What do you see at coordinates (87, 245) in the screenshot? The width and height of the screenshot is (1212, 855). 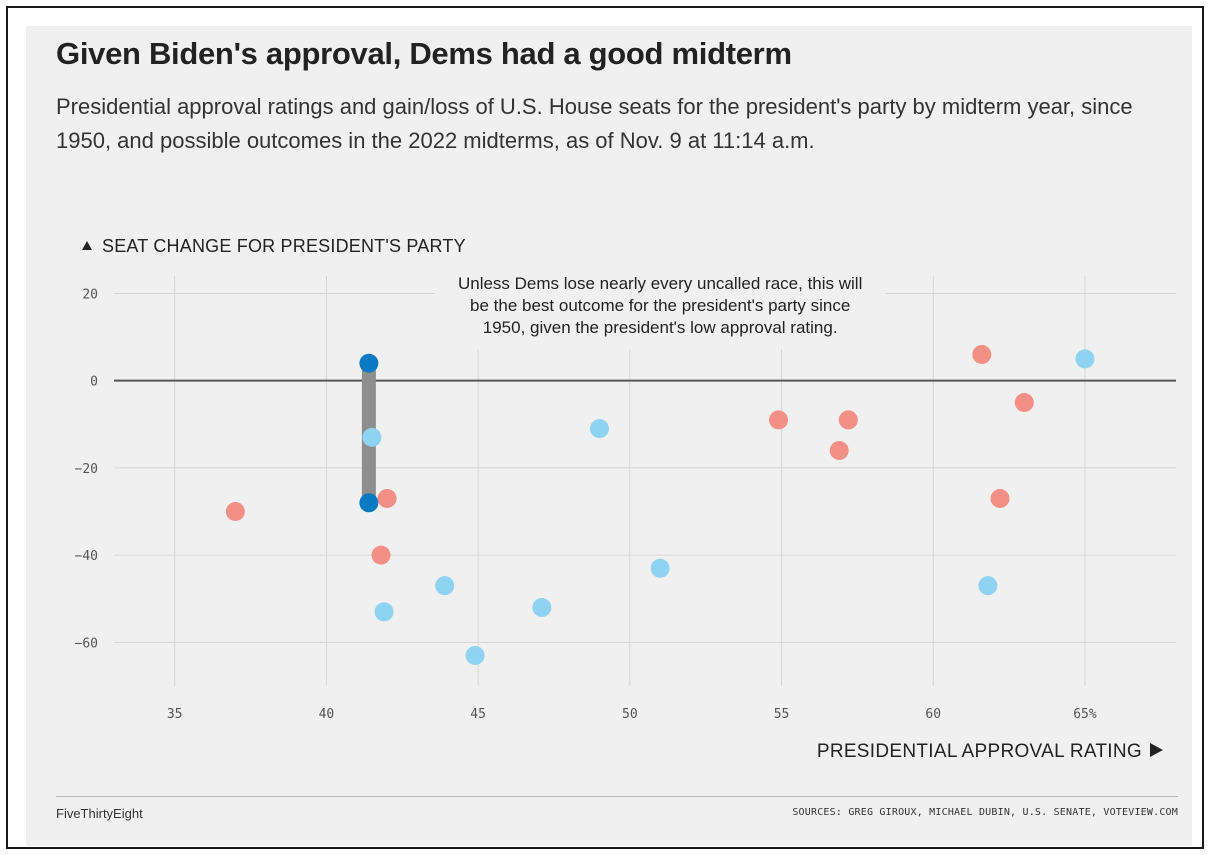 I see `y-axis-arrow-icon` at bounding box center [87, 245].